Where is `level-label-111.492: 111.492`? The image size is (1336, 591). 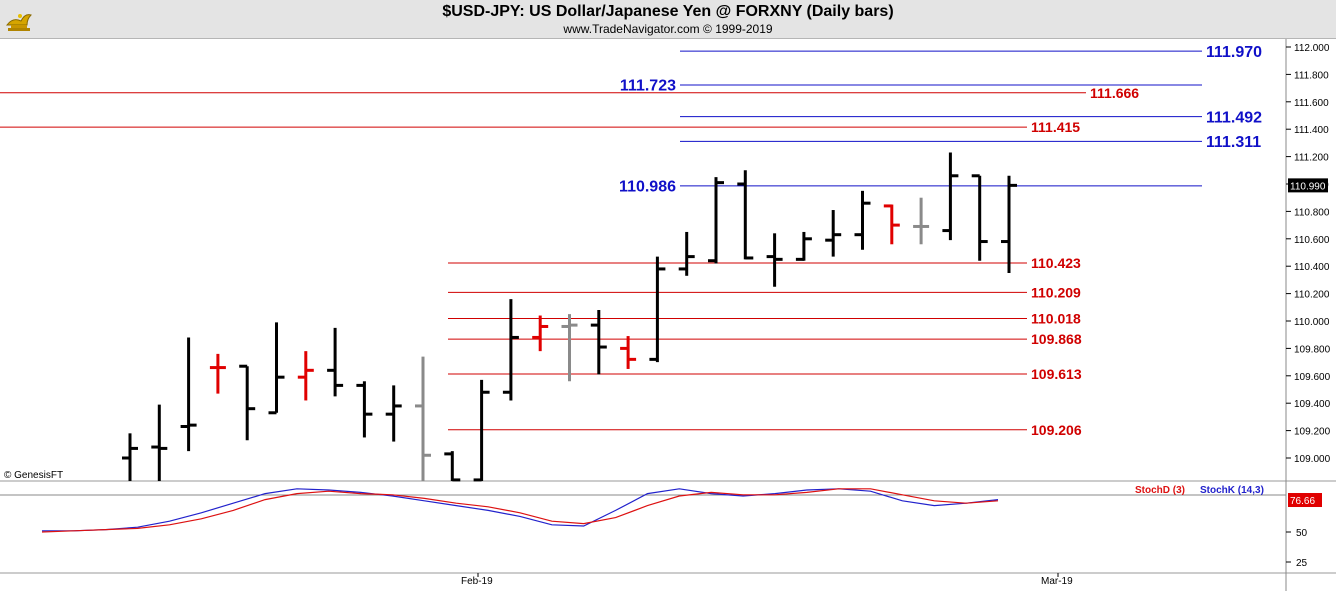
level-label-111.492: 111.492 is located at coordinates (1234, 117).